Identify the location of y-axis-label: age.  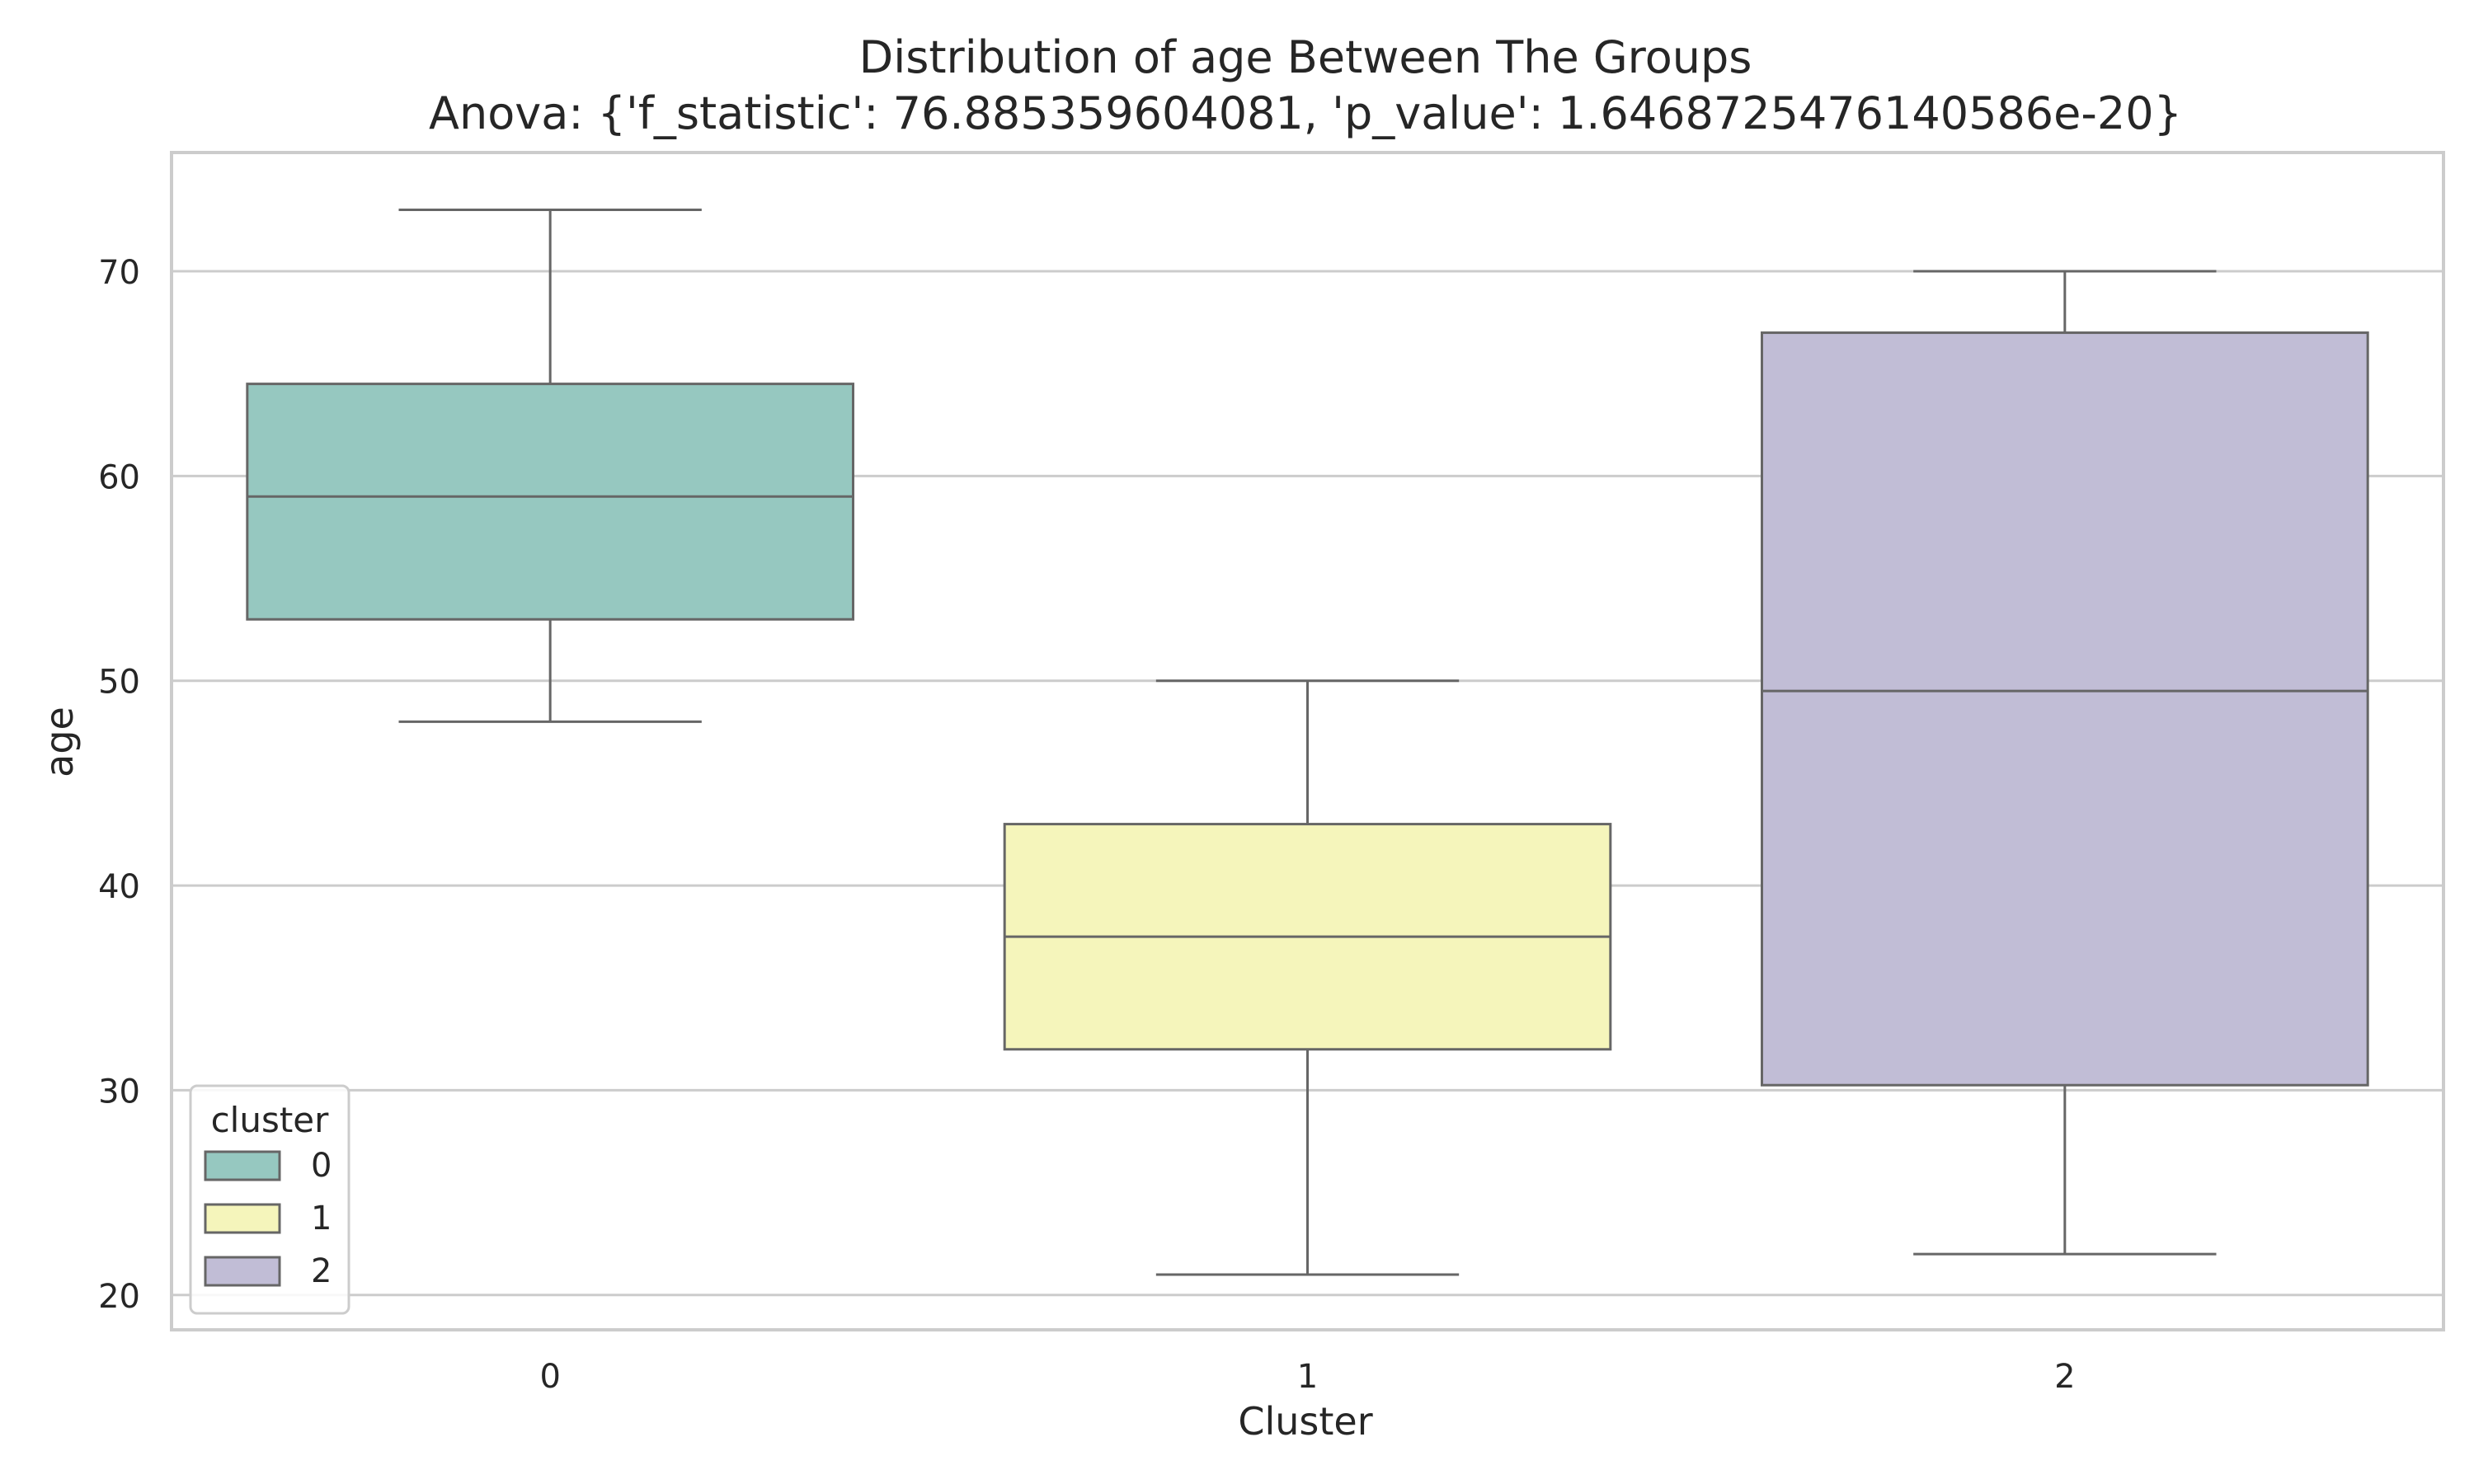
(59, 742).